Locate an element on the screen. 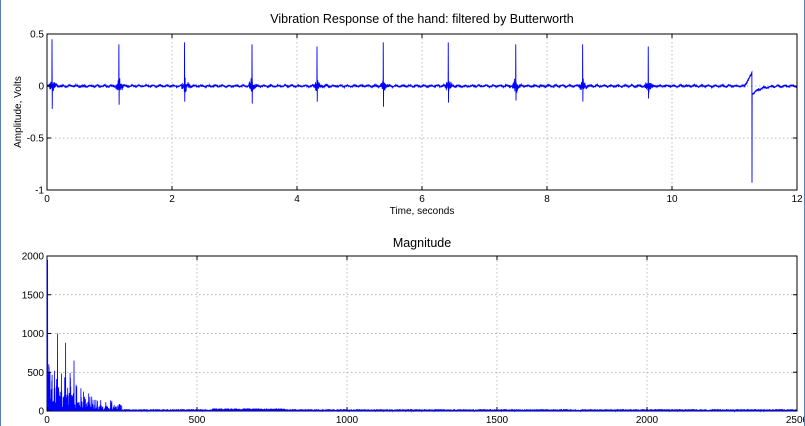 The width and height of the screenshot is (805, 426). magnitude-xtick-label: 500 is located at coordinates (197, 420).